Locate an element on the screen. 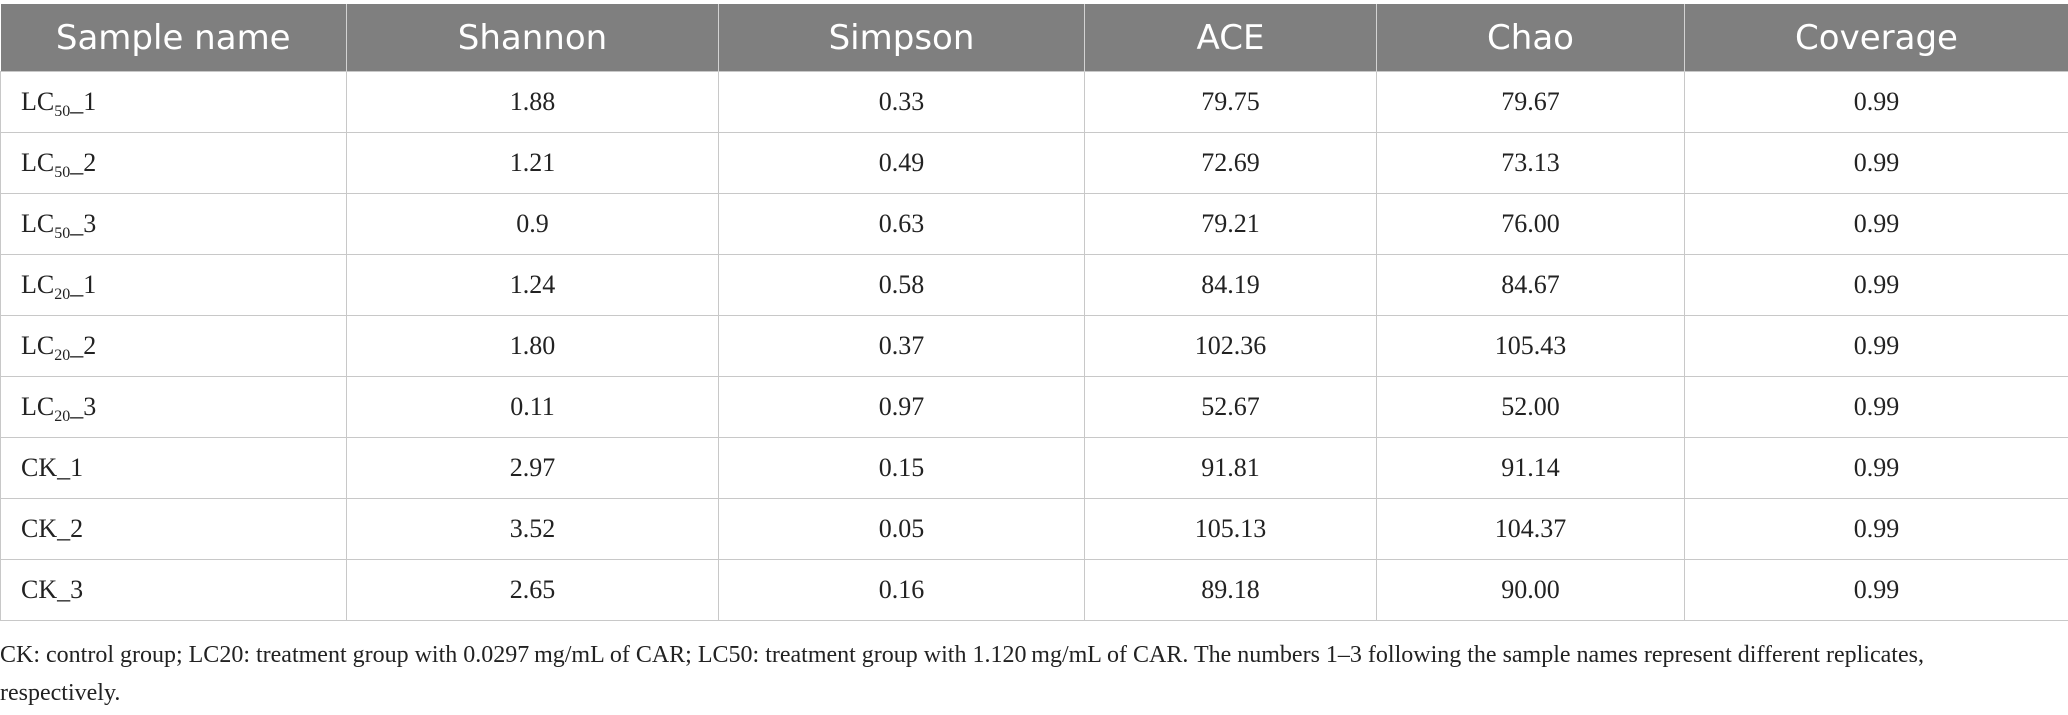  cell-ace: 52.67 is located at coordinates (1230, 407).